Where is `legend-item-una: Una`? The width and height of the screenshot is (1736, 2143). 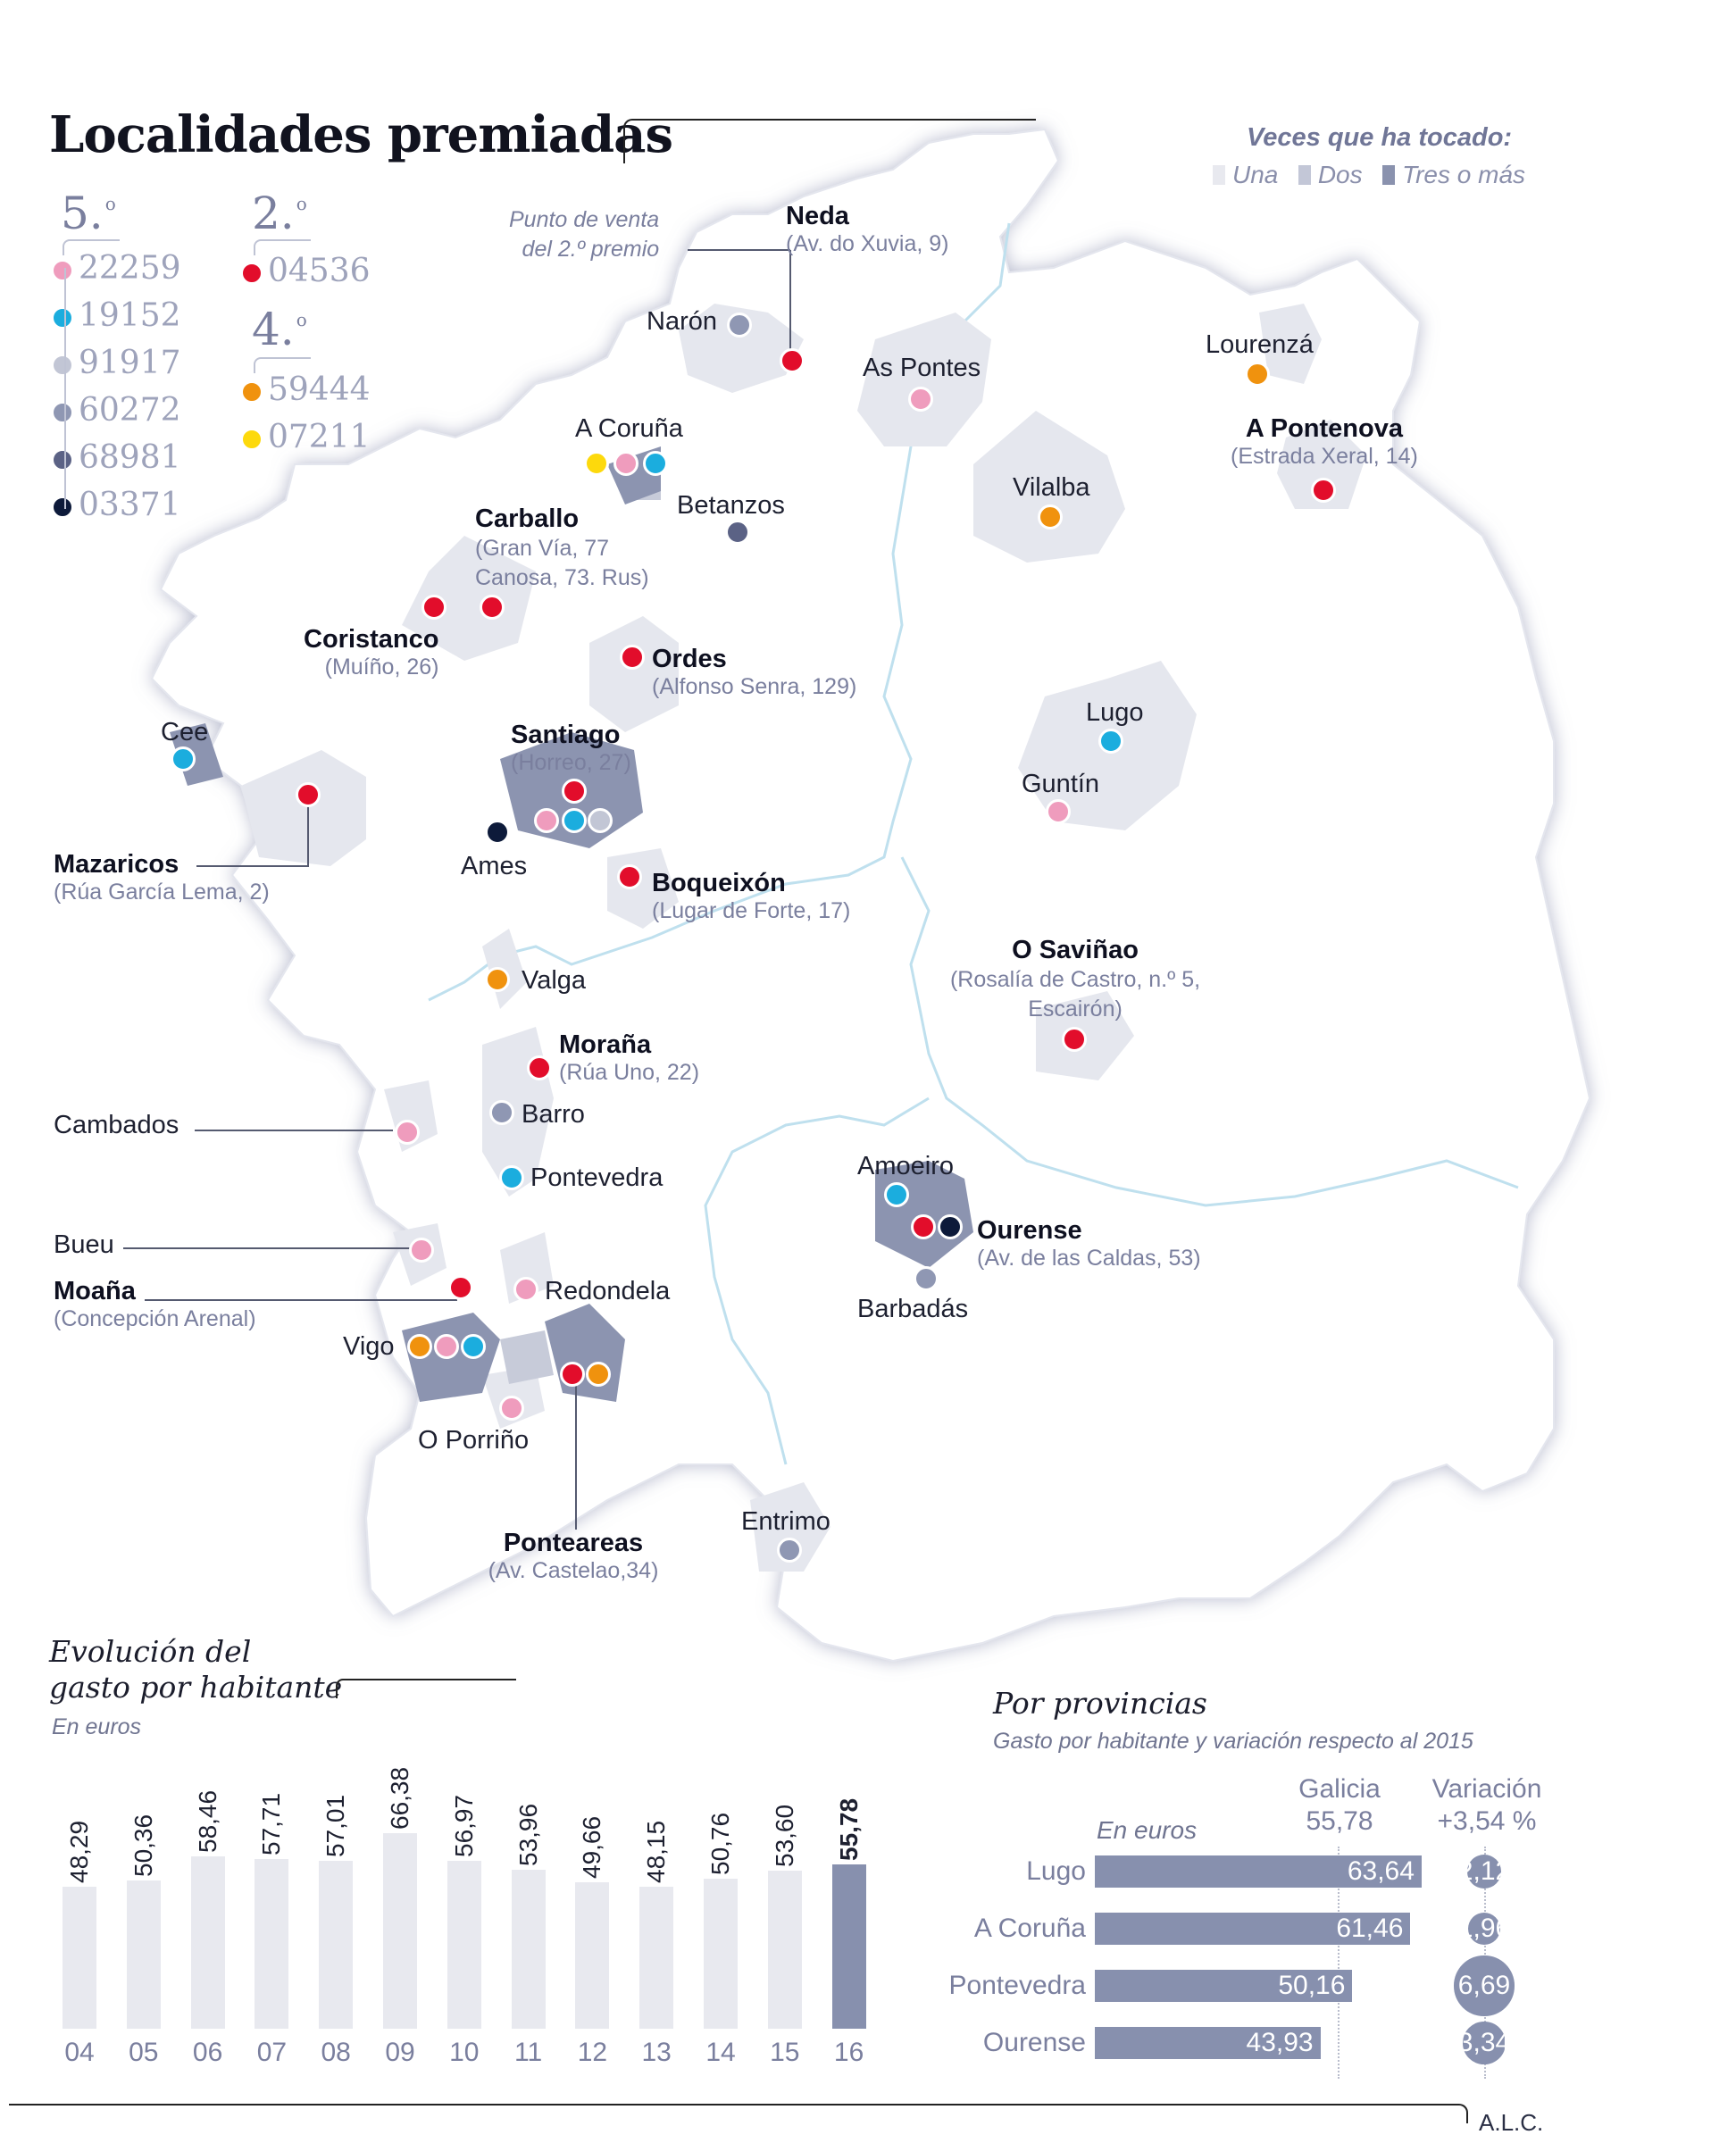 legend-item-una: Una is located at coordinates (1245, 174).